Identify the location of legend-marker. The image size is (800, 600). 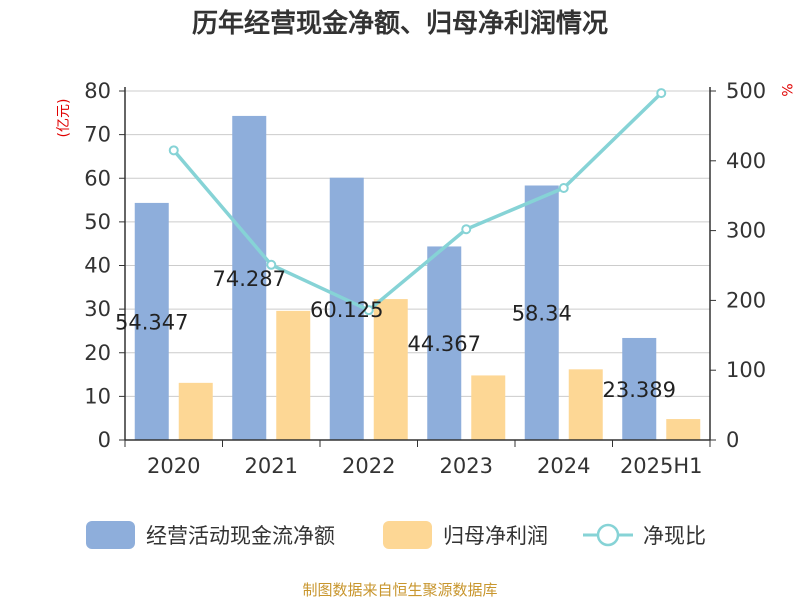
(608, 535).